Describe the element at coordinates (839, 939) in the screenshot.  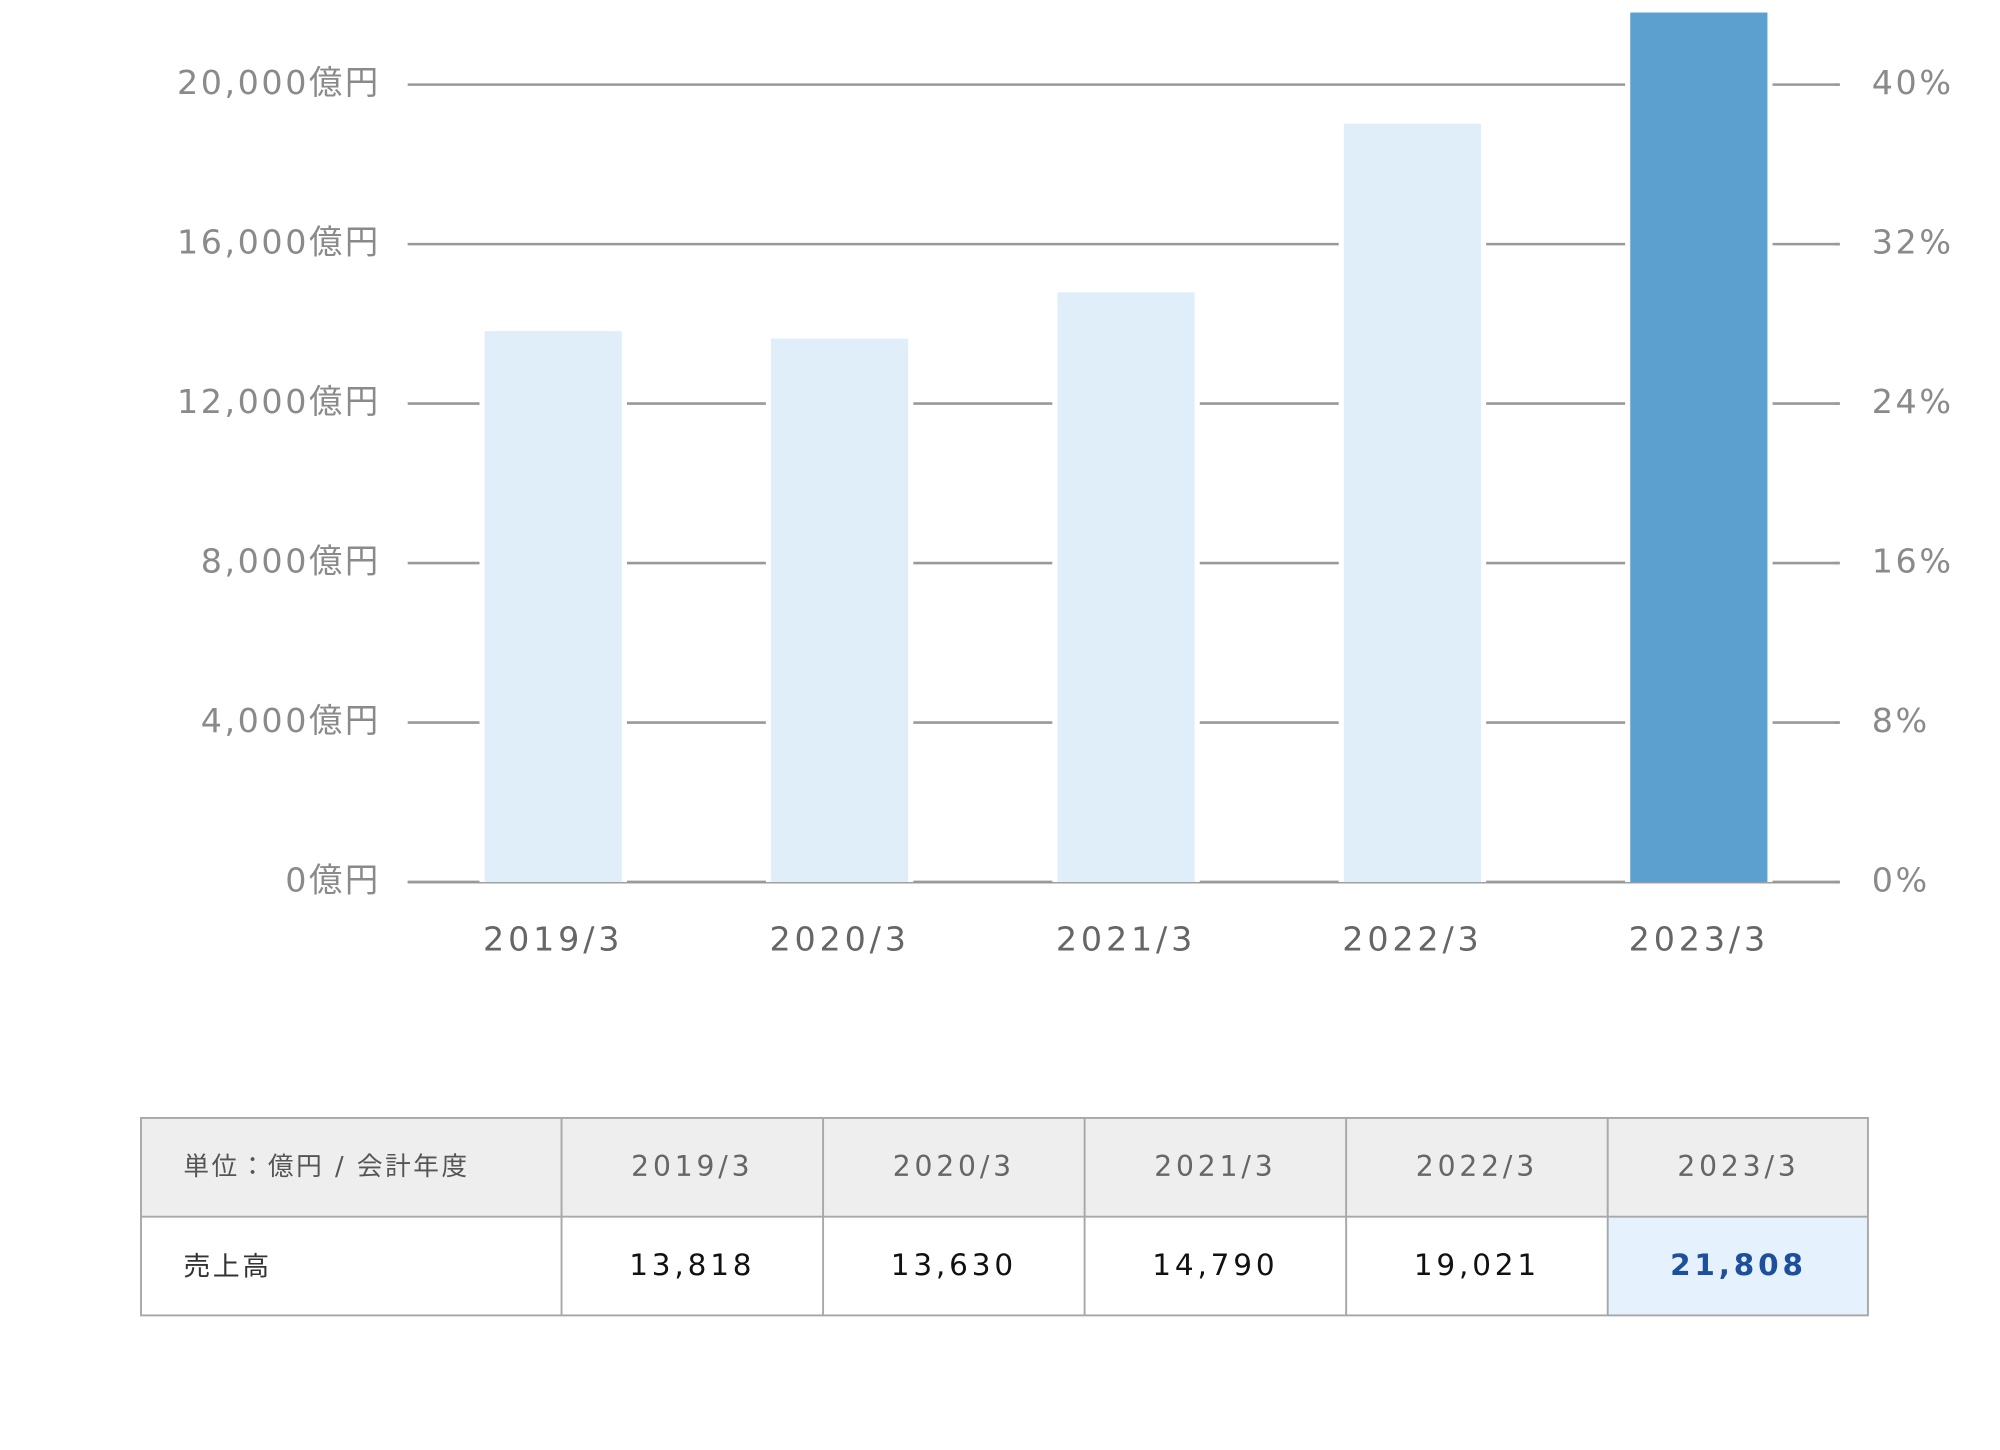
I see `x-tick-label: 2020/3` at that location.